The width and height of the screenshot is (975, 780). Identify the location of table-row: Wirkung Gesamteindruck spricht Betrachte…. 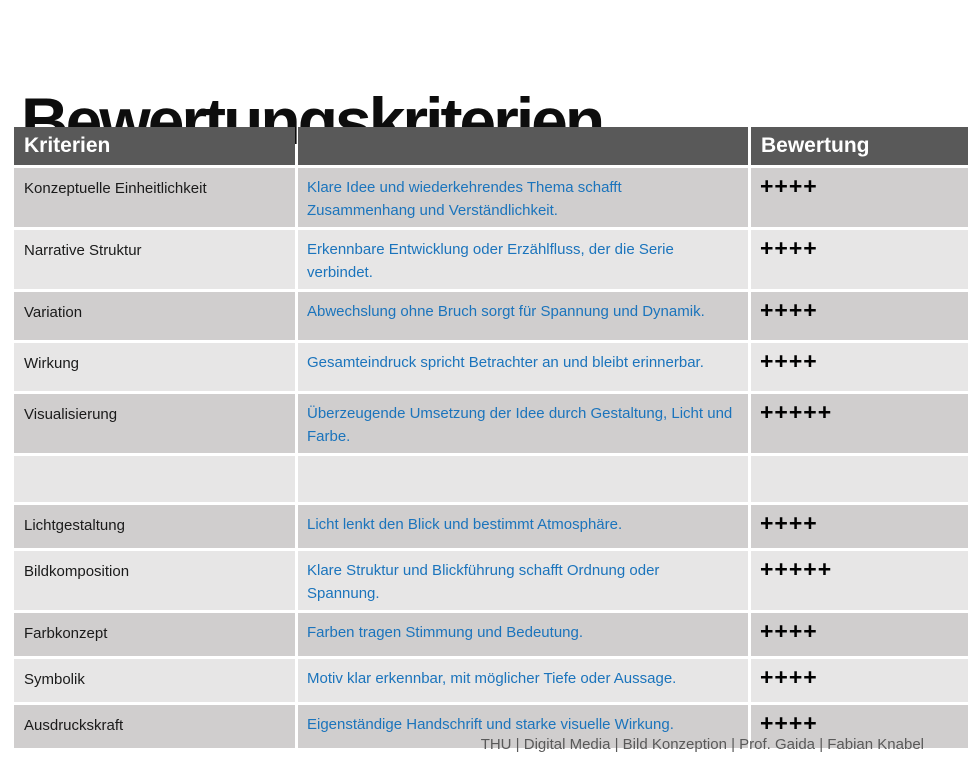
(491, 367).